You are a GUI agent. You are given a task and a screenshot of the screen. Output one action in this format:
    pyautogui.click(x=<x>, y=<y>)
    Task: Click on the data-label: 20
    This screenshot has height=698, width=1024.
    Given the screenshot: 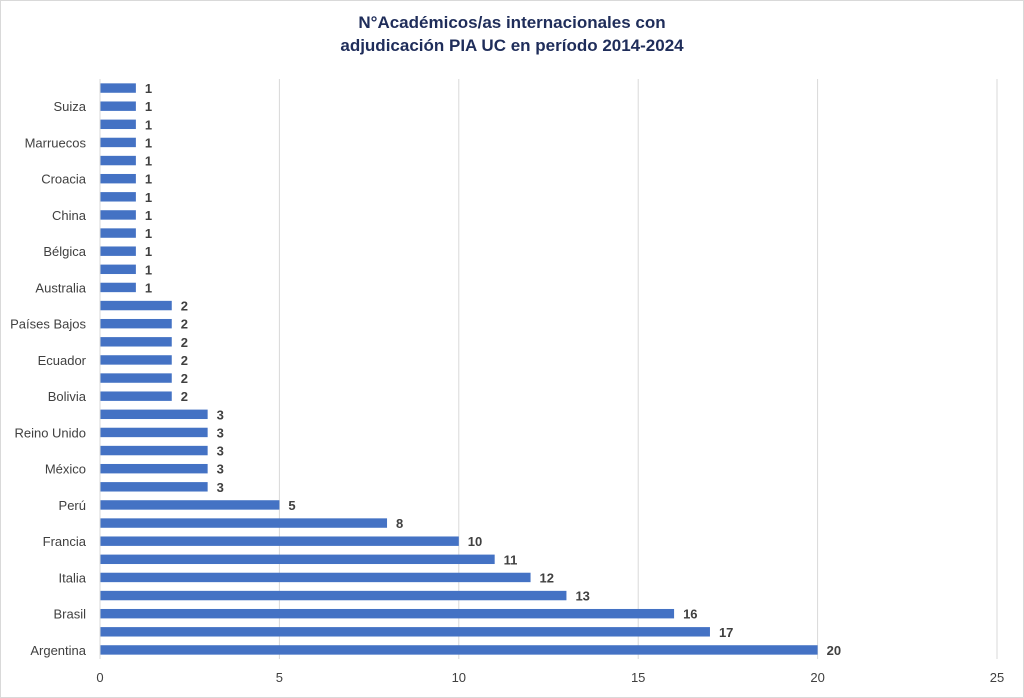 What is the action you would take?
    pyautogui.click(x=834, y=650)
    